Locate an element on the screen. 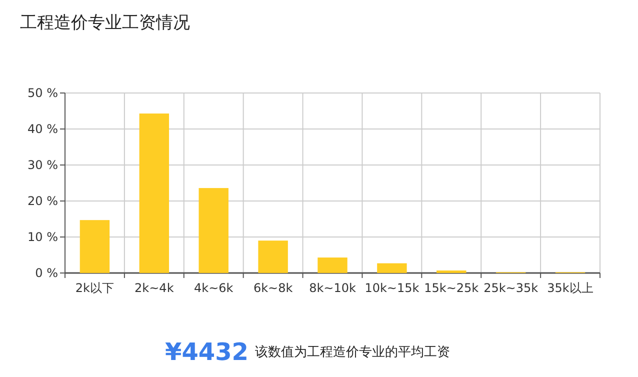 The image size is (638, 377). chart-title: 工程造价专业工资情况 is located at coordinates (105, 23).